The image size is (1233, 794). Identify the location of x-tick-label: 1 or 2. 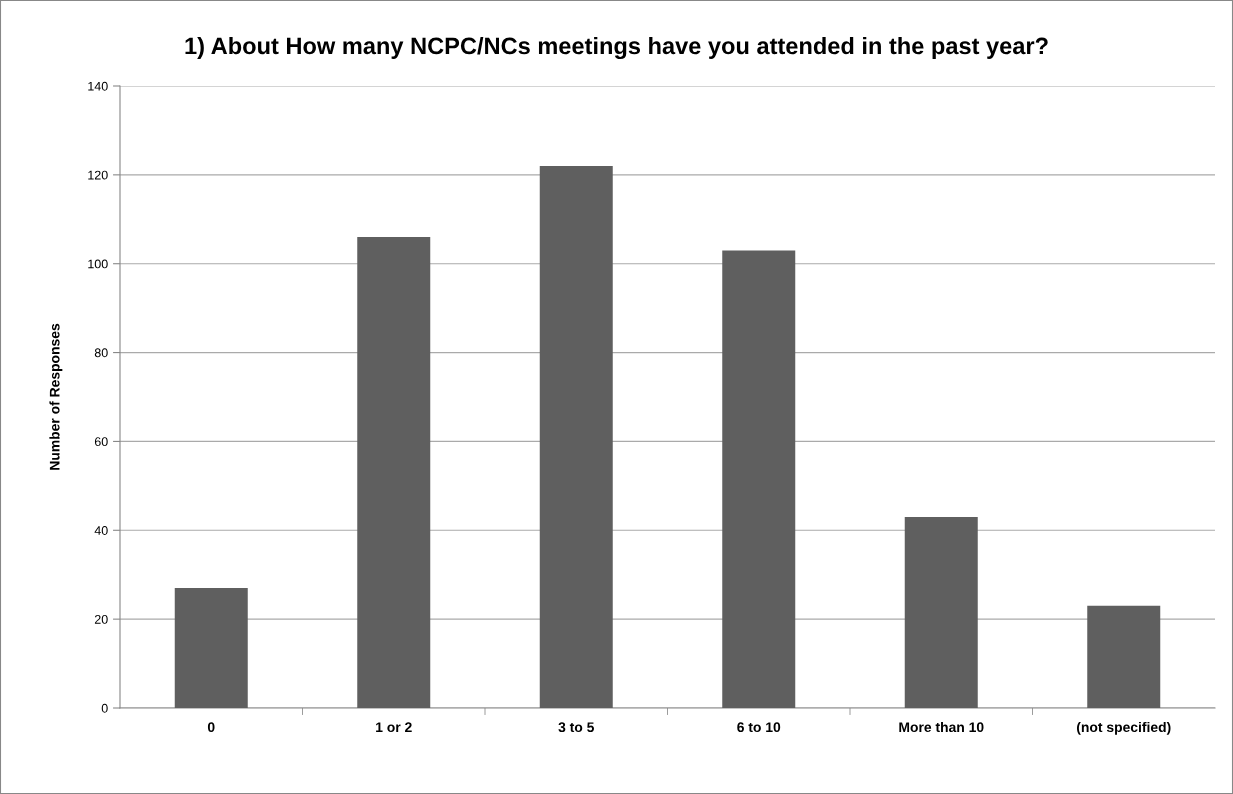
(394, 727).